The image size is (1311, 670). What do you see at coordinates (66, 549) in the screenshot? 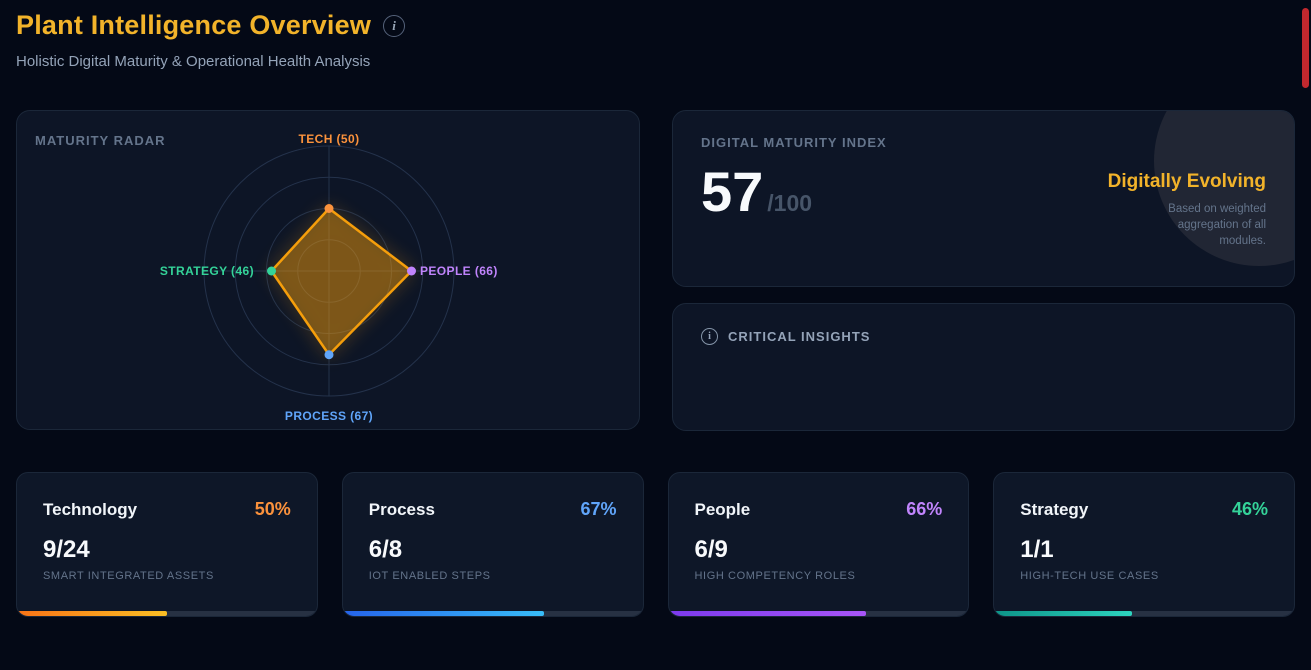
I see `module-card-fraction: 9/24` at bounding box center [66, 549].